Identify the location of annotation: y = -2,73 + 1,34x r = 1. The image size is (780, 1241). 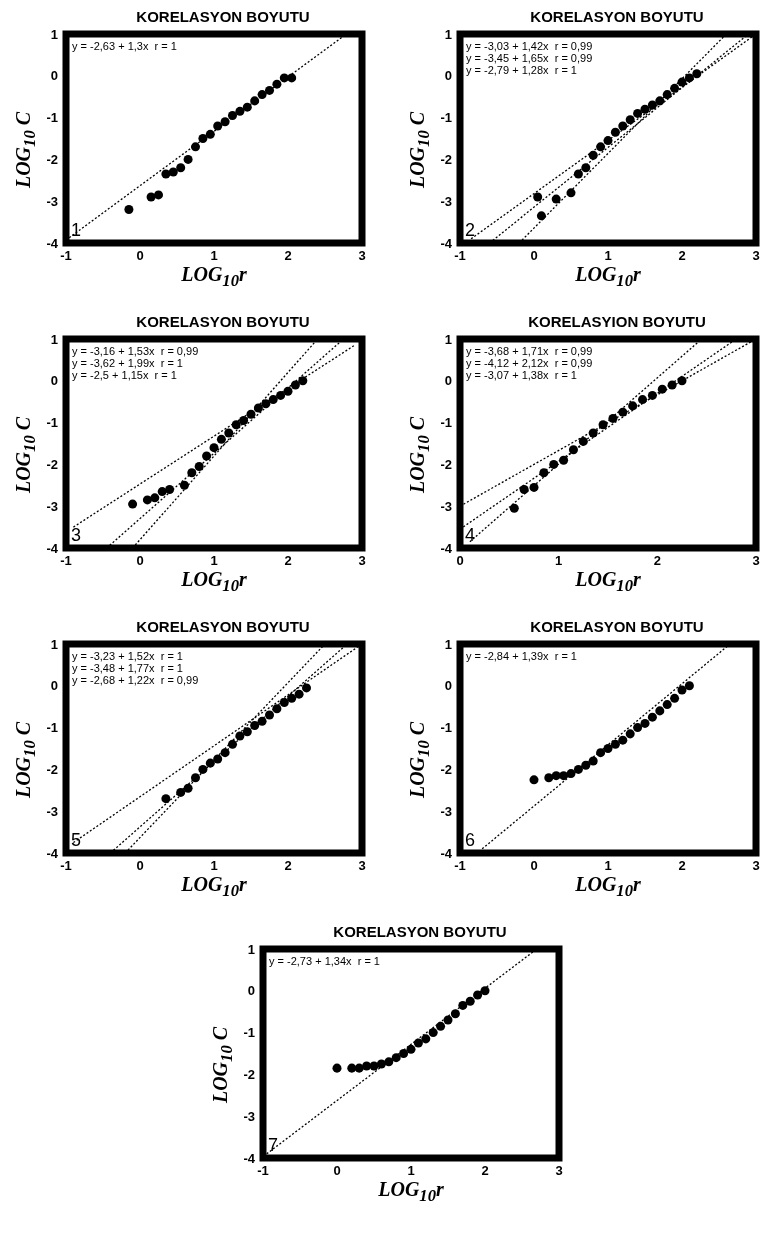
(324, 961).